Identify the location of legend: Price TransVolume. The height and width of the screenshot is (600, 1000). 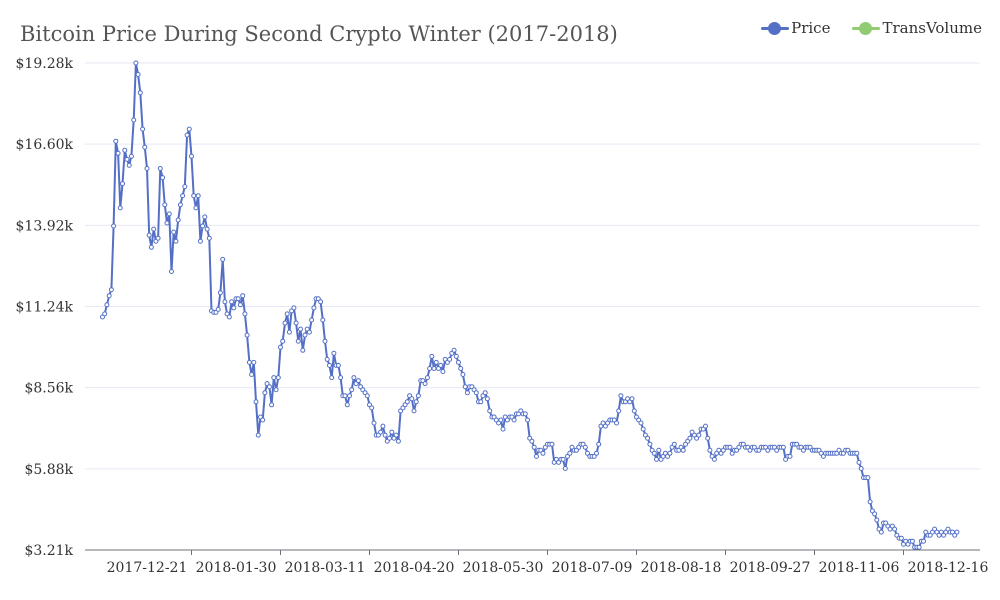
(871, 28).